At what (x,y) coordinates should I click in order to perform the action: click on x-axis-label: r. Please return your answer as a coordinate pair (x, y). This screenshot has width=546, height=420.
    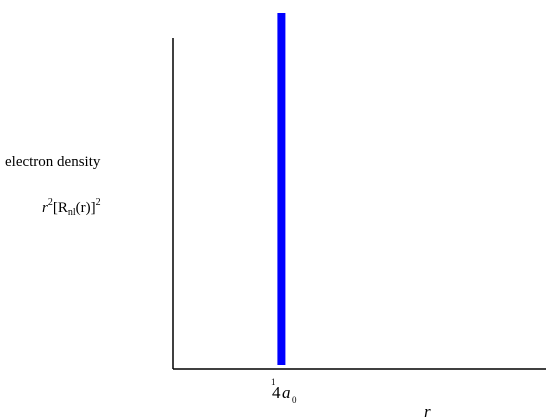
    Looking at the image, I should click on (427, 411).